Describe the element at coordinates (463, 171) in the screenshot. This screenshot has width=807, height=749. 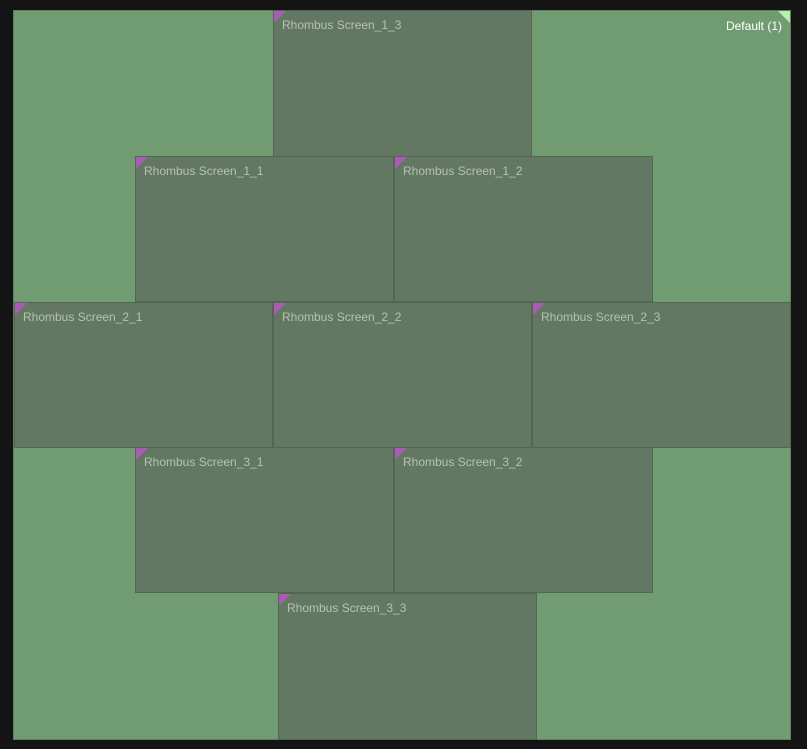
I see `screen-label: Rhombus Screen_1_2` at that location.